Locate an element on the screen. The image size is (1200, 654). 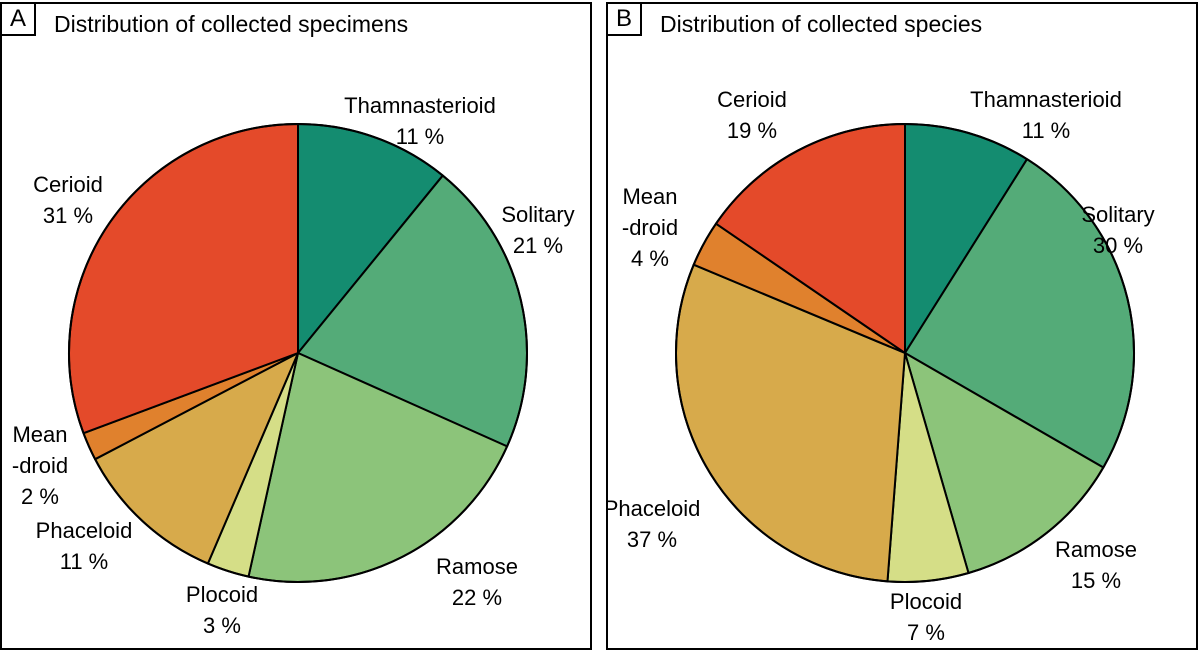
slice-label-phaceloid: Phaceloid 11 % is located at coordinates (84, 546).